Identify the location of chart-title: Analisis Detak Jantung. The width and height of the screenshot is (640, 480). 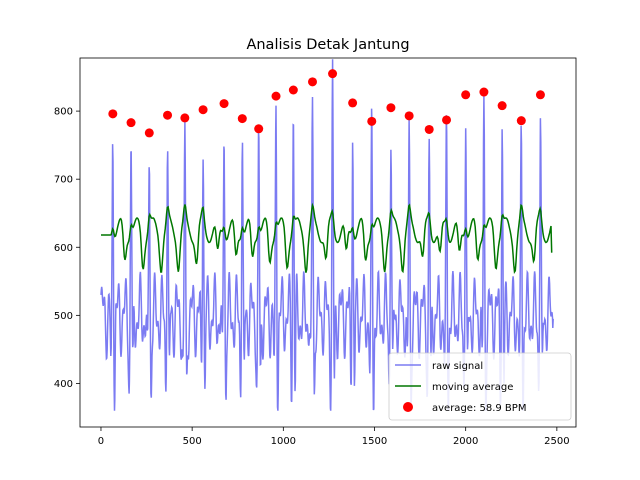
(327, 45).